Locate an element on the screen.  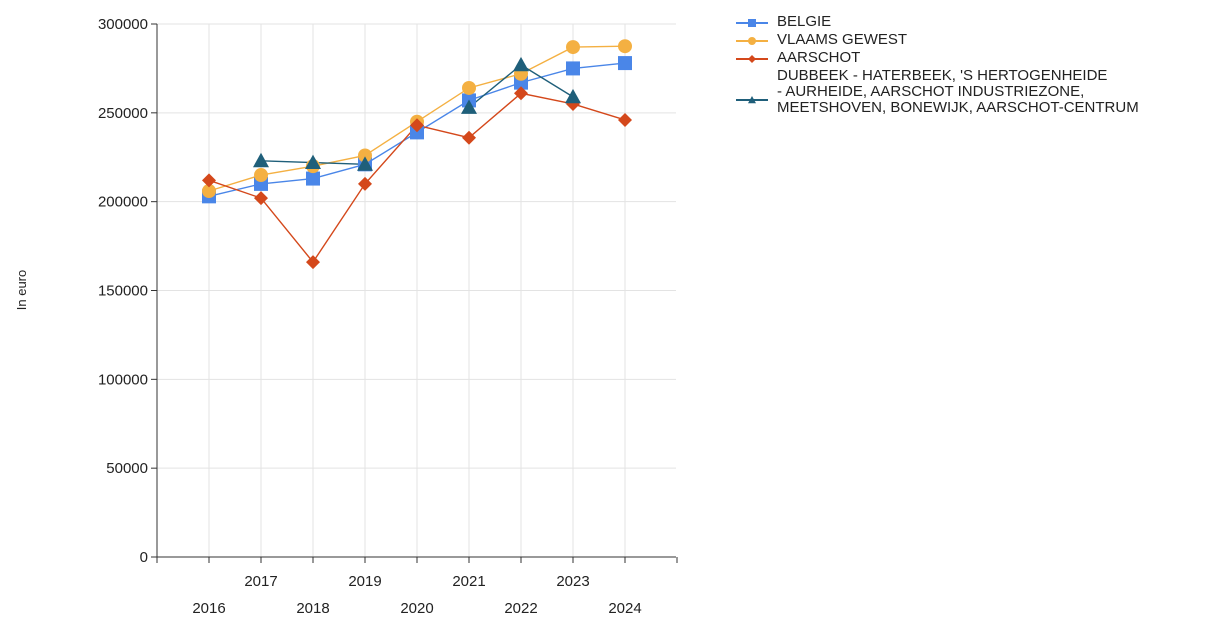
x-tick-label: 2022 is located at coordinates (520, 608).